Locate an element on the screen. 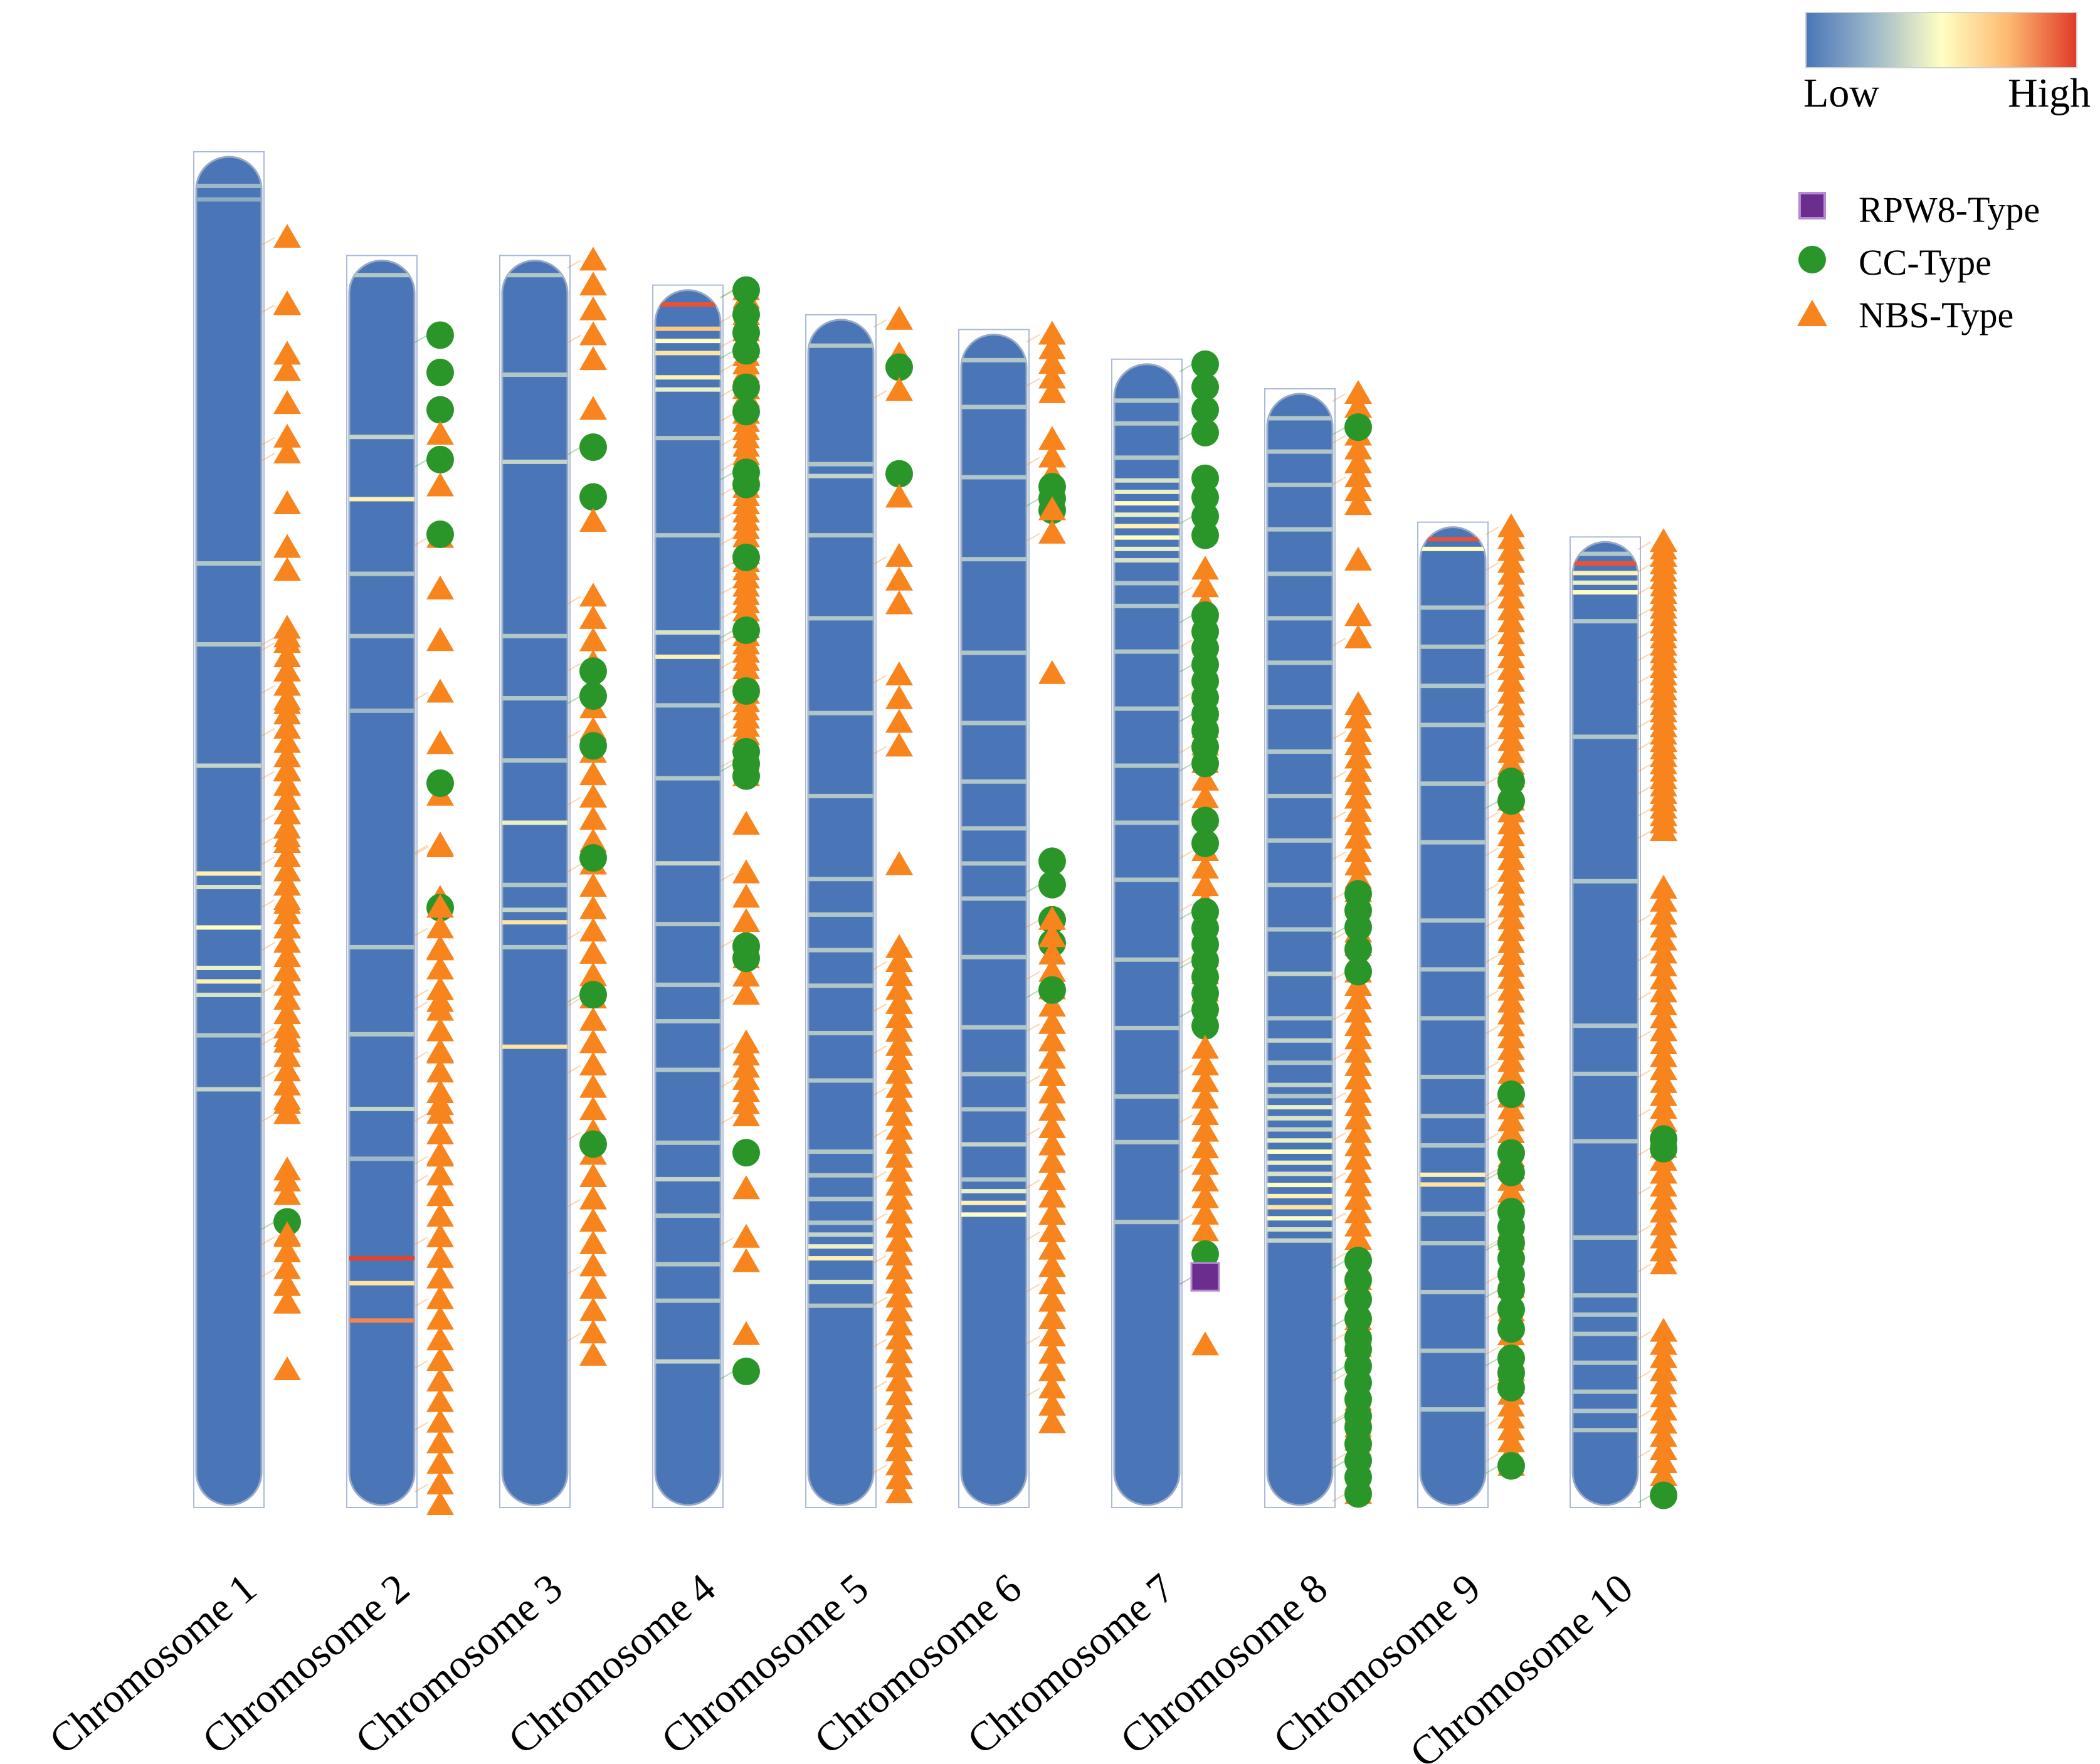 The width and height of the screenshot is (2100, 1764). chromosome-7-bar is located at coordinates (1147, 934).